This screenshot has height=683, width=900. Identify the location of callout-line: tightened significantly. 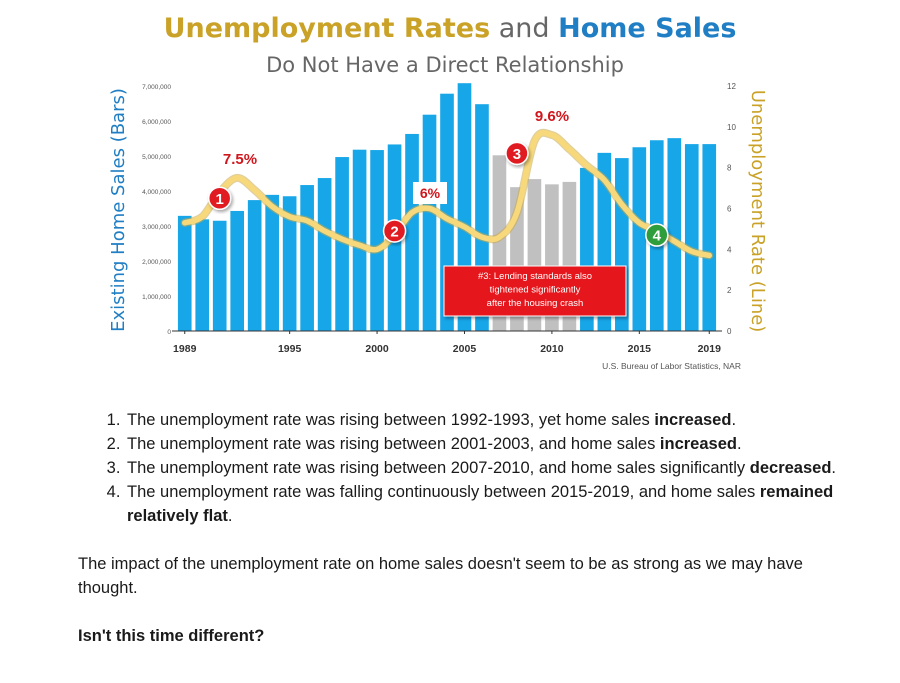
(535, 290).